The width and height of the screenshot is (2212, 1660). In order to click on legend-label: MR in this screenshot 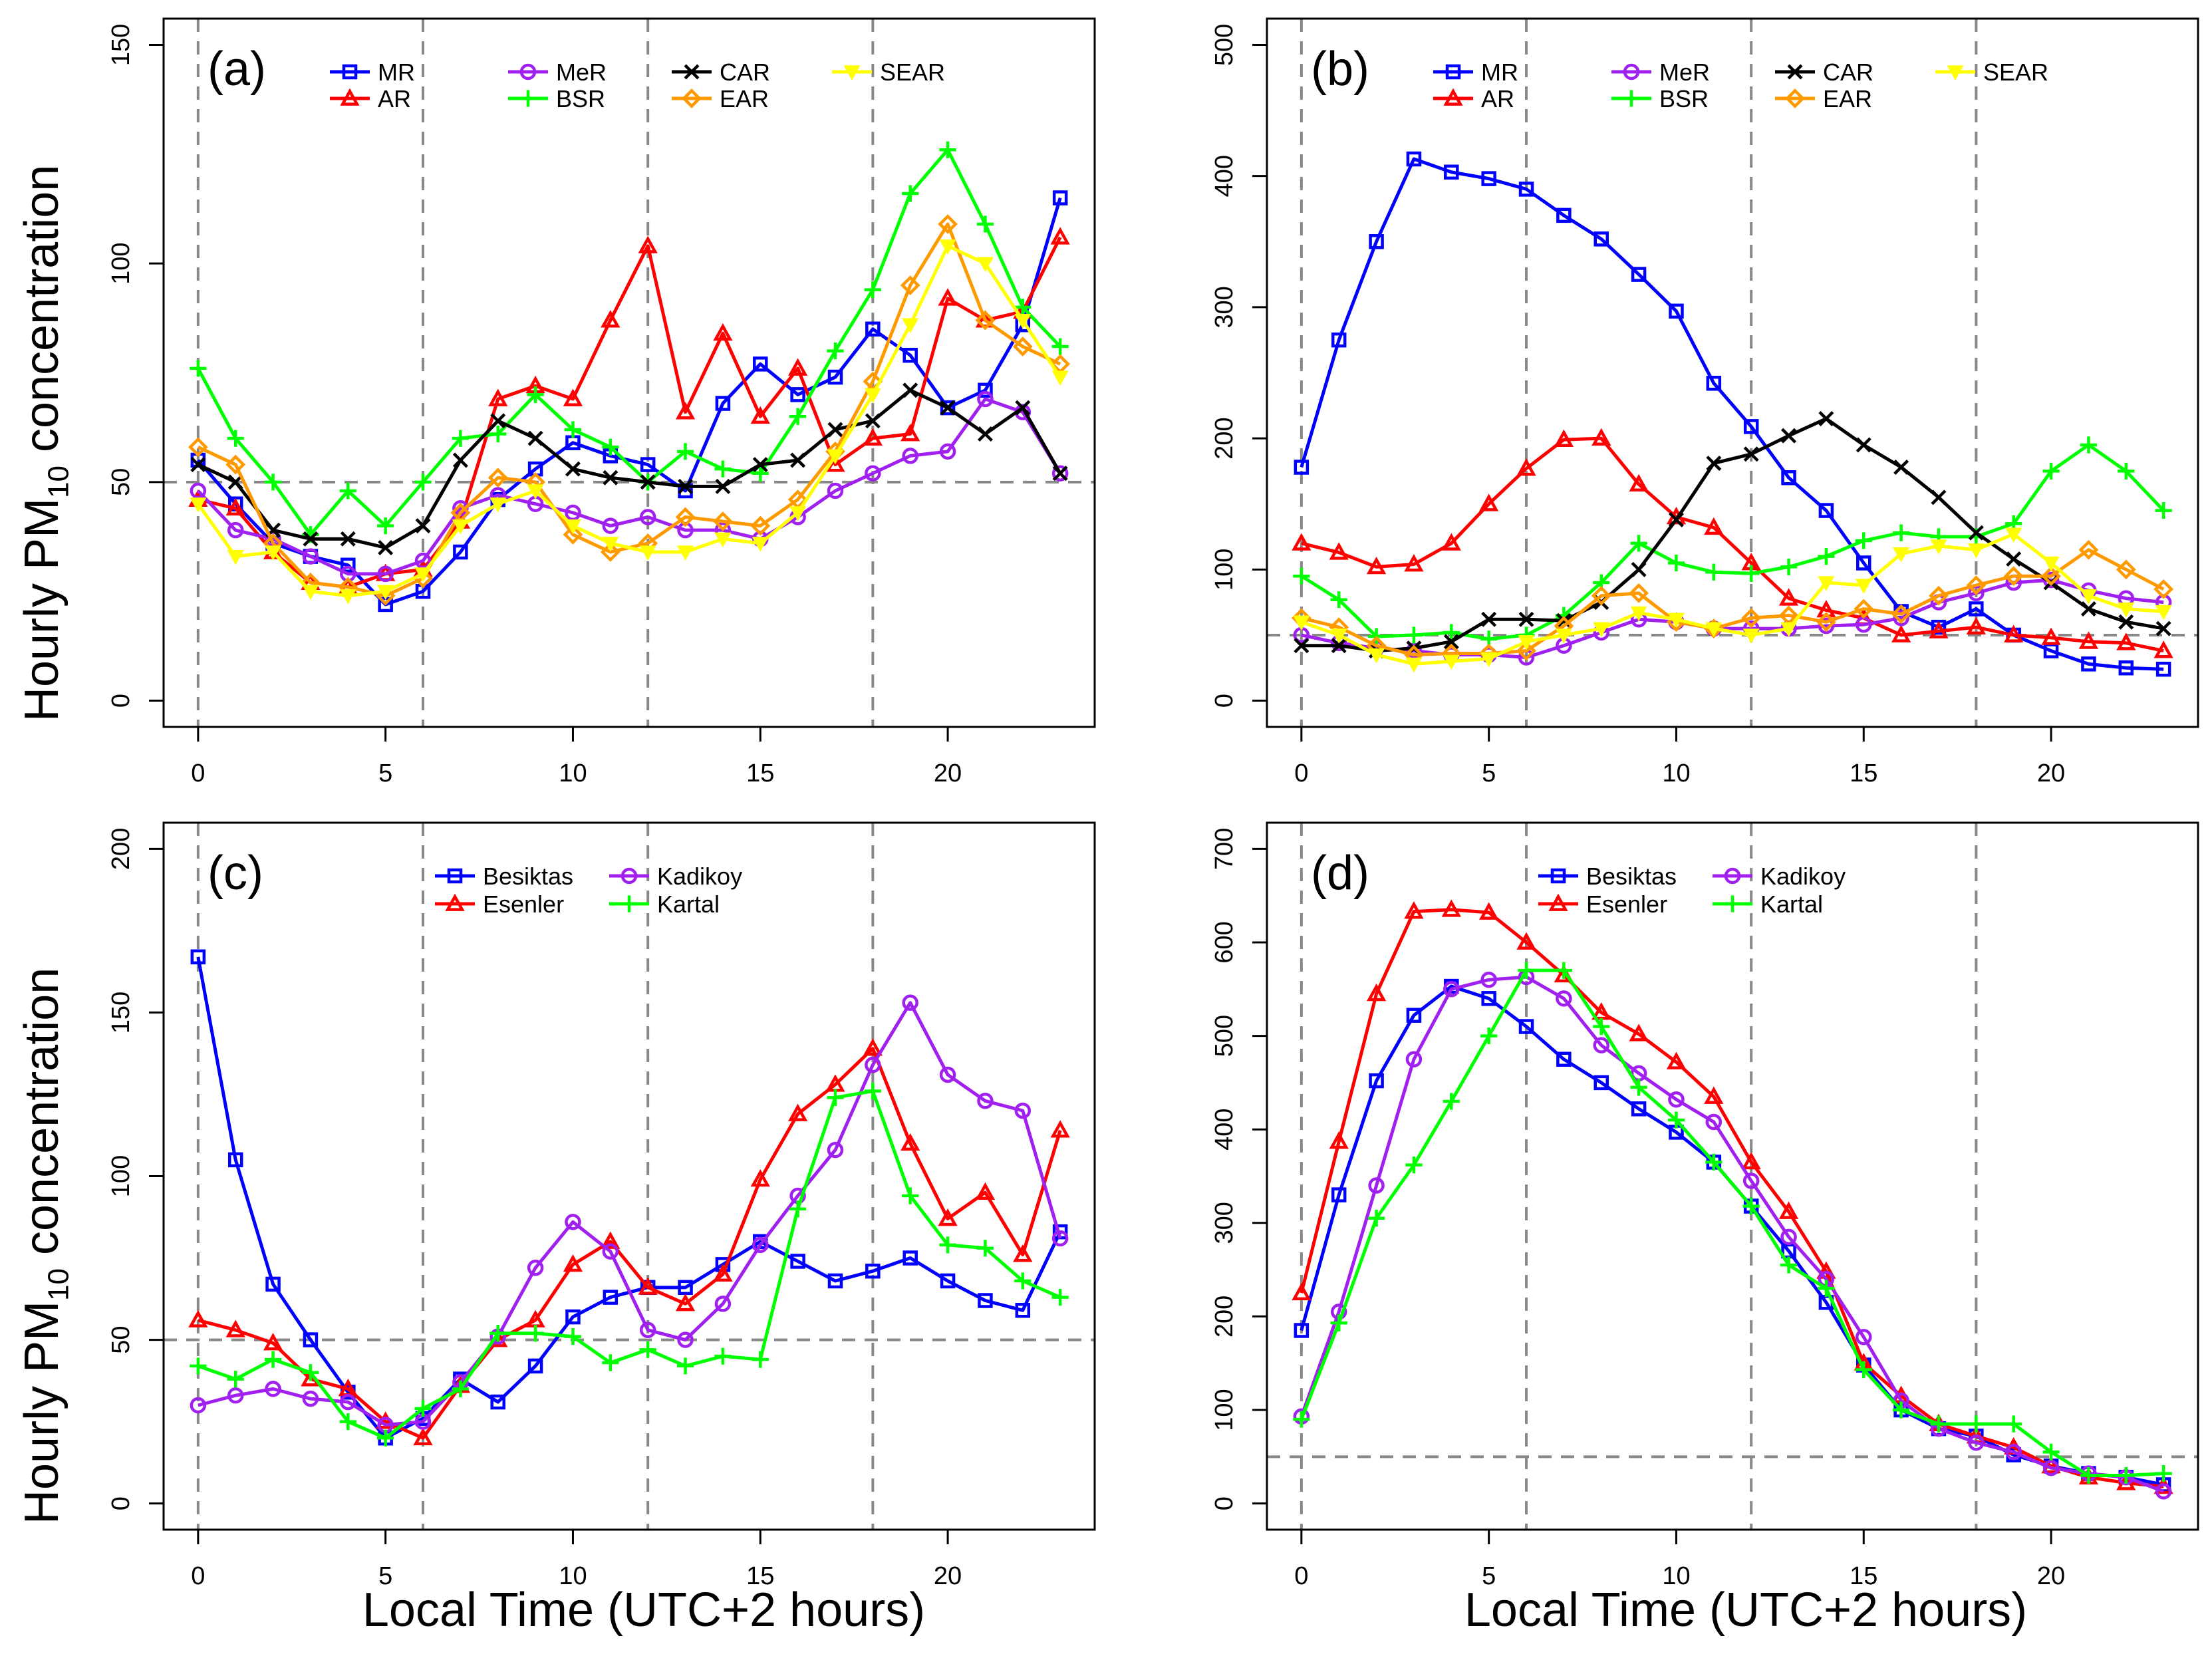, I will do `click(1500, 72)`.